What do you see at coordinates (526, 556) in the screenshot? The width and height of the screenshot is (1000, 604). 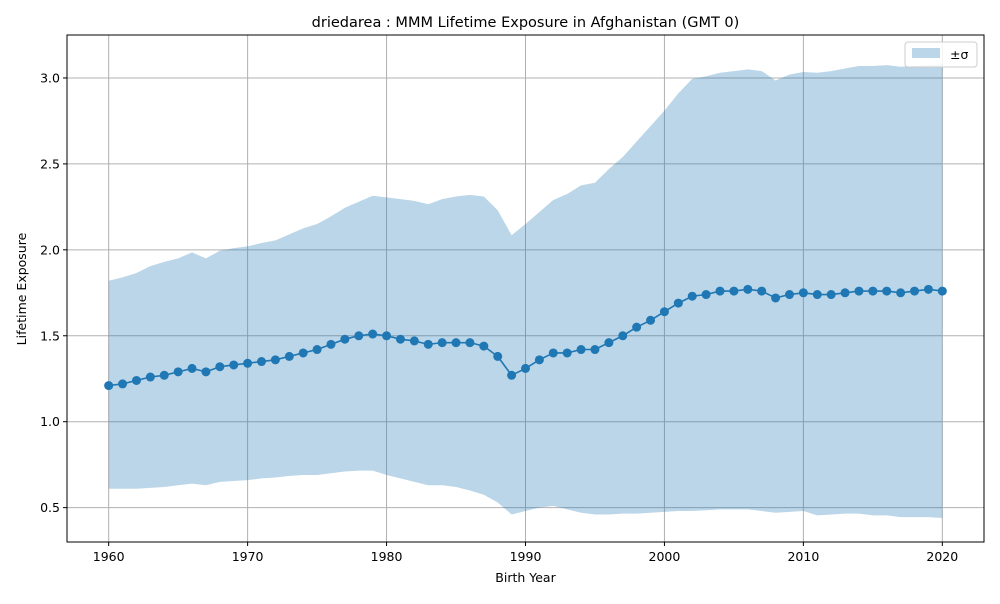 I see `x-tick-label: 1990` at bounding box center [526, 556].